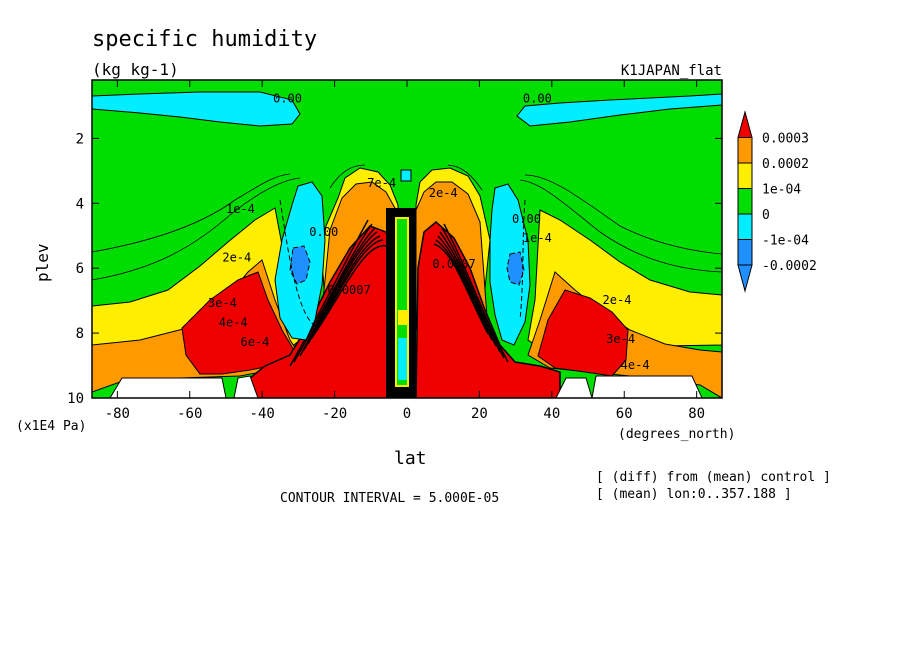 Image resolution: width=904 pixels, height=654 pixels. What do you see at coordinates (51, 426) in the screenshot?
I see `y-axis-units: (x1E4 Pa)` at bounding box center [51, 426].